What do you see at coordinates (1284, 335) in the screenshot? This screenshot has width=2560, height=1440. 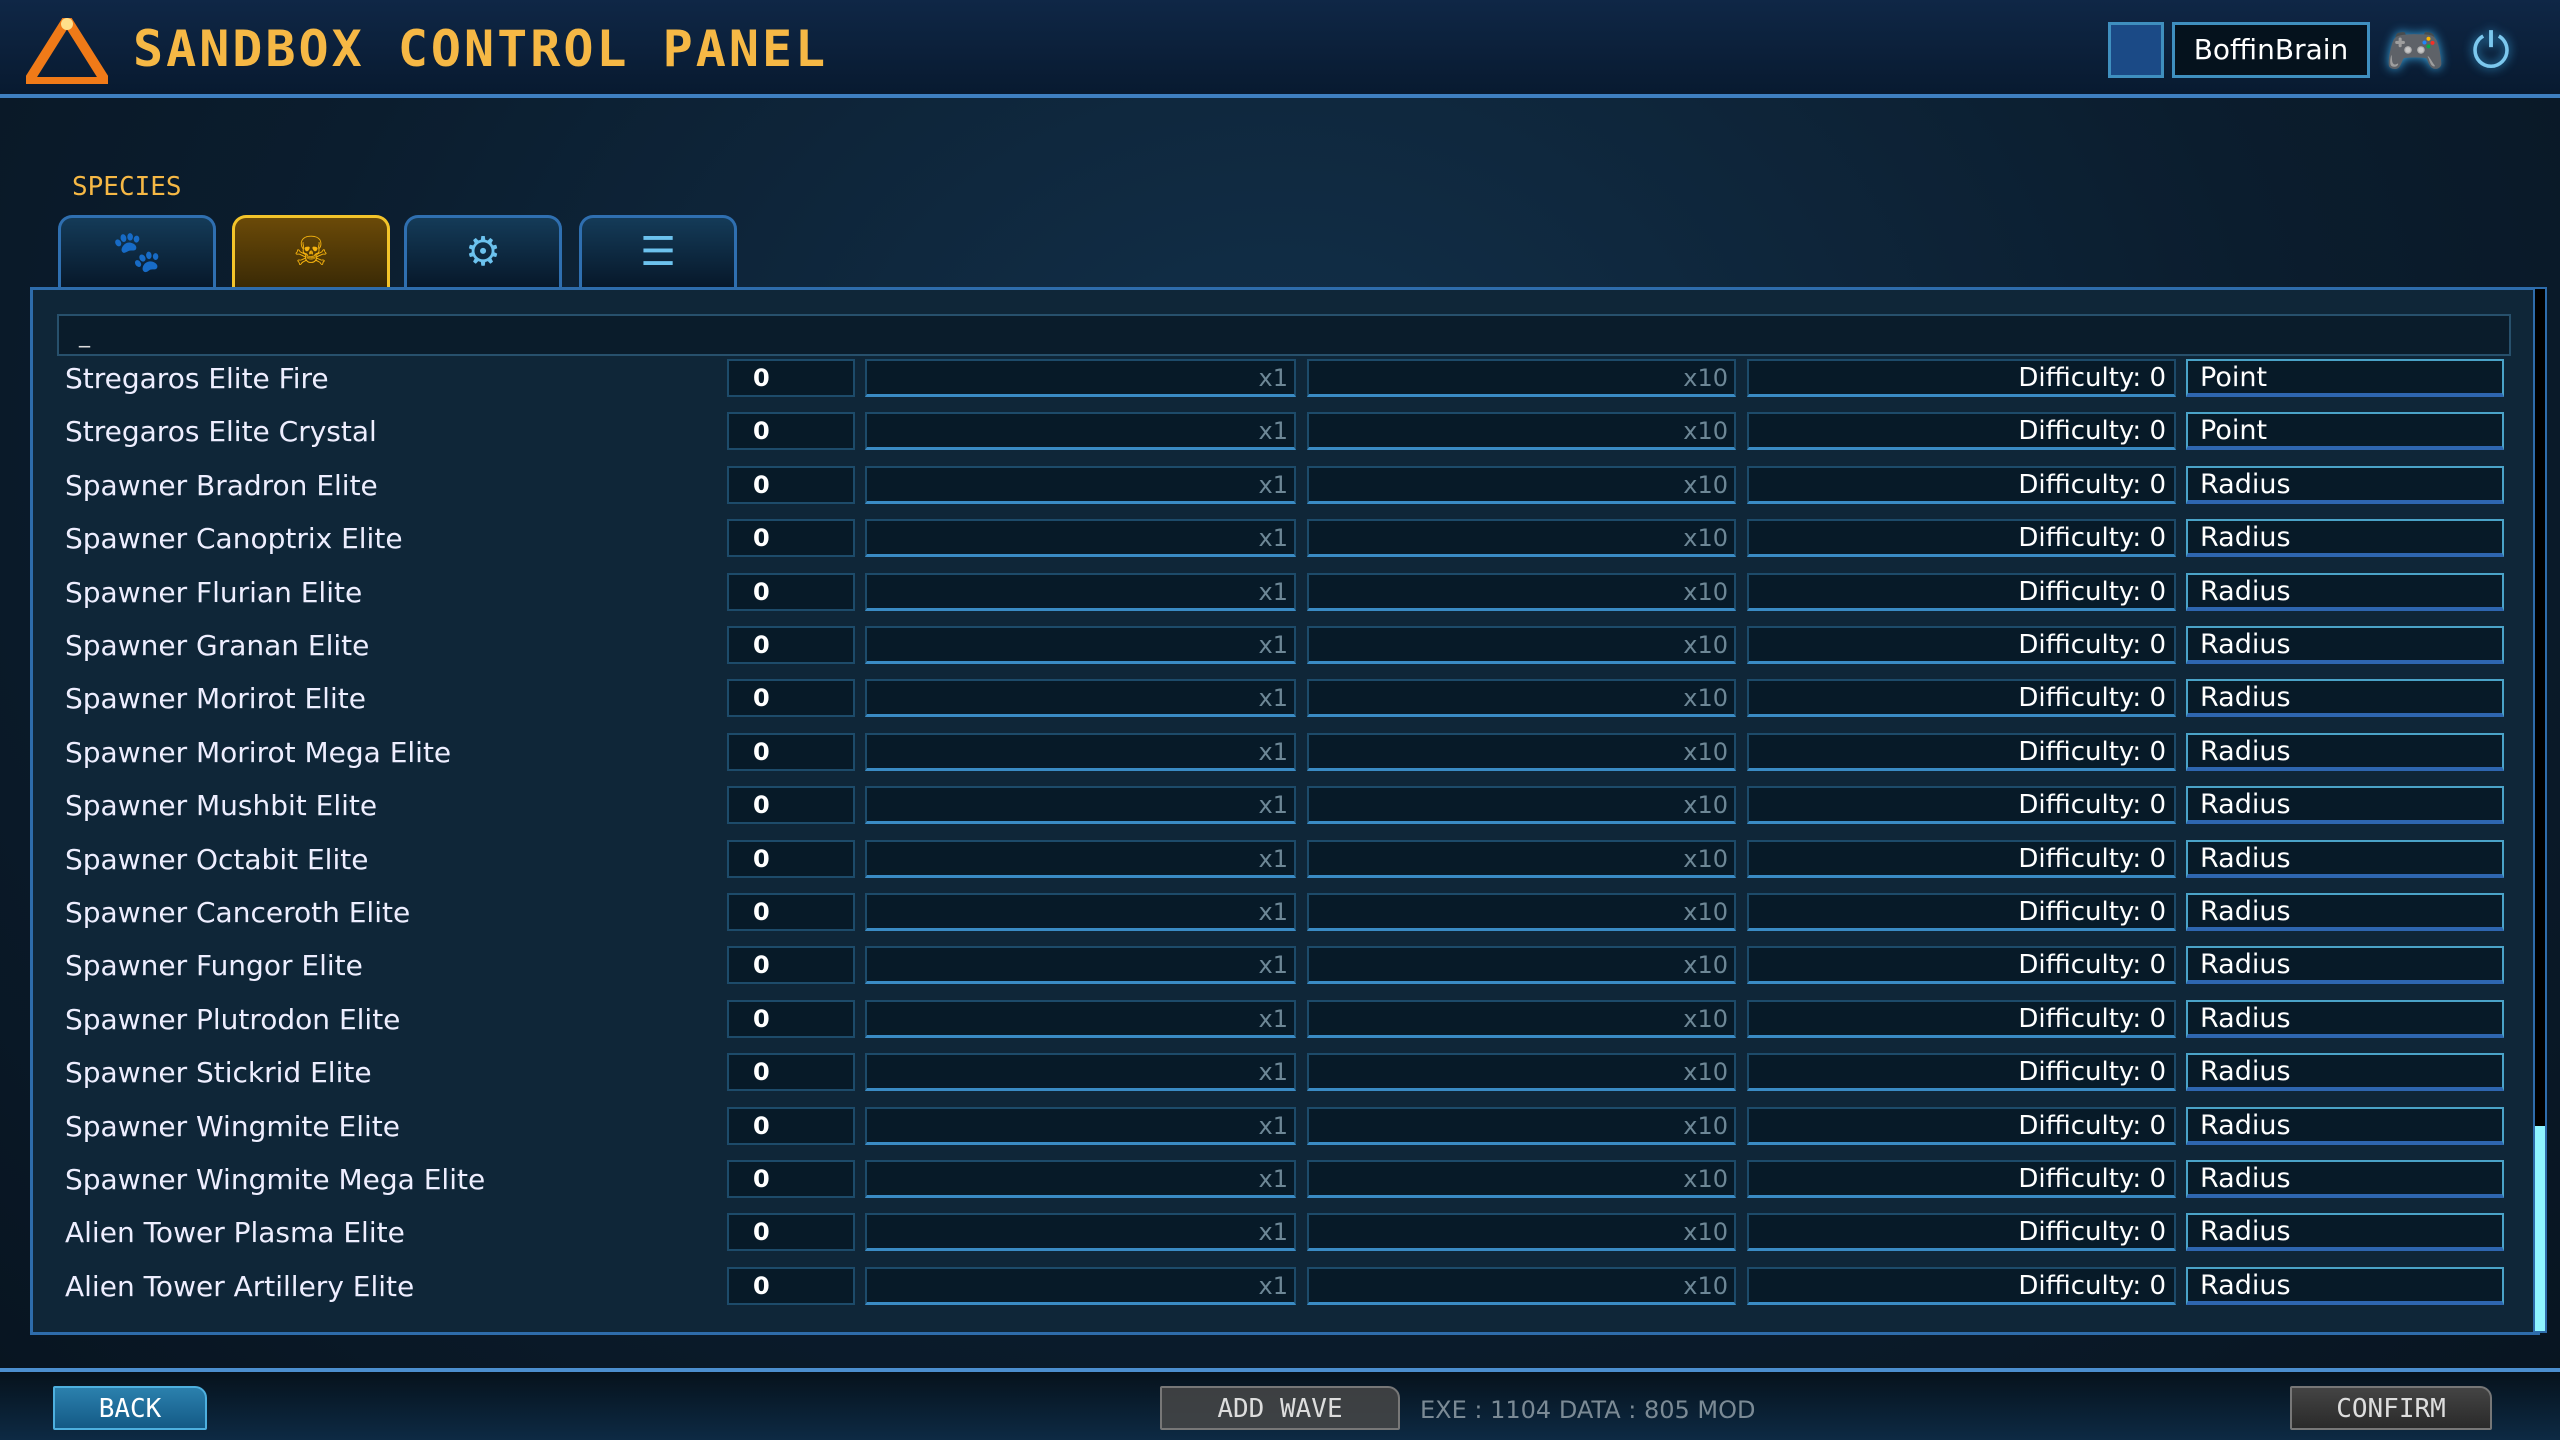 I see `search-input: _` at bounding box center [1284, 335].